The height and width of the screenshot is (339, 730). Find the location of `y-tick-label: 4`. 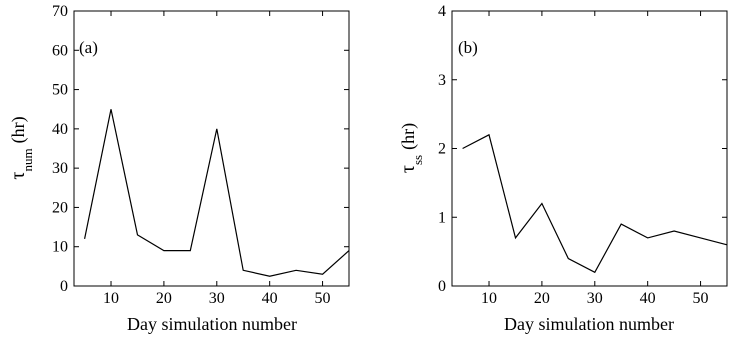

y-tick-label: 4 is located at coordinates (442, 11).